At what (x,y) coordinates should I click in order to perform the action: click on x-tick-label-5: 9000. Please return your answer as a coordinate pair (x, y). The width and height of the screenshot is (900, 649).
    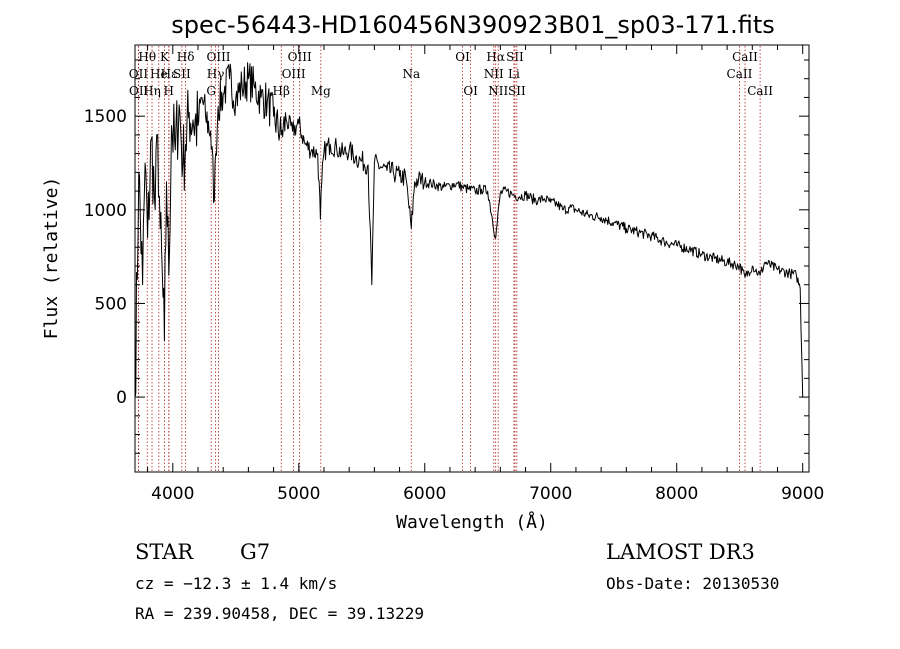
    Looking at the image, I should click on (802, 494).